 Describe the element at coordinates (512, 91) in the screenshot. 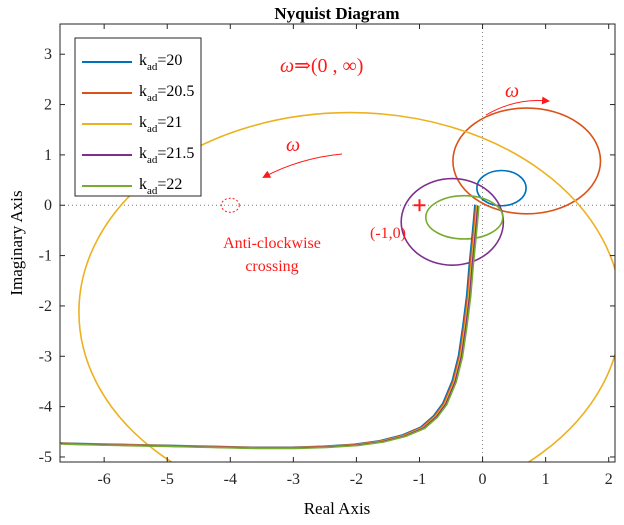

I see `omega-label-right: ω` at that location.